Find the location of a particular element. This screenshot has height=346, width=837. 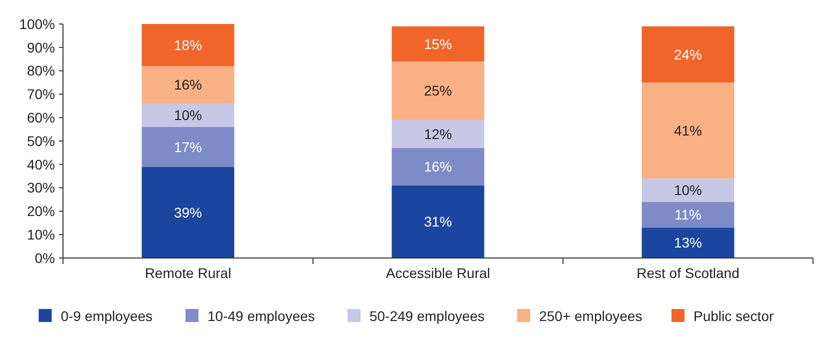

data-label: 17% is located at coordinates (188, 146).